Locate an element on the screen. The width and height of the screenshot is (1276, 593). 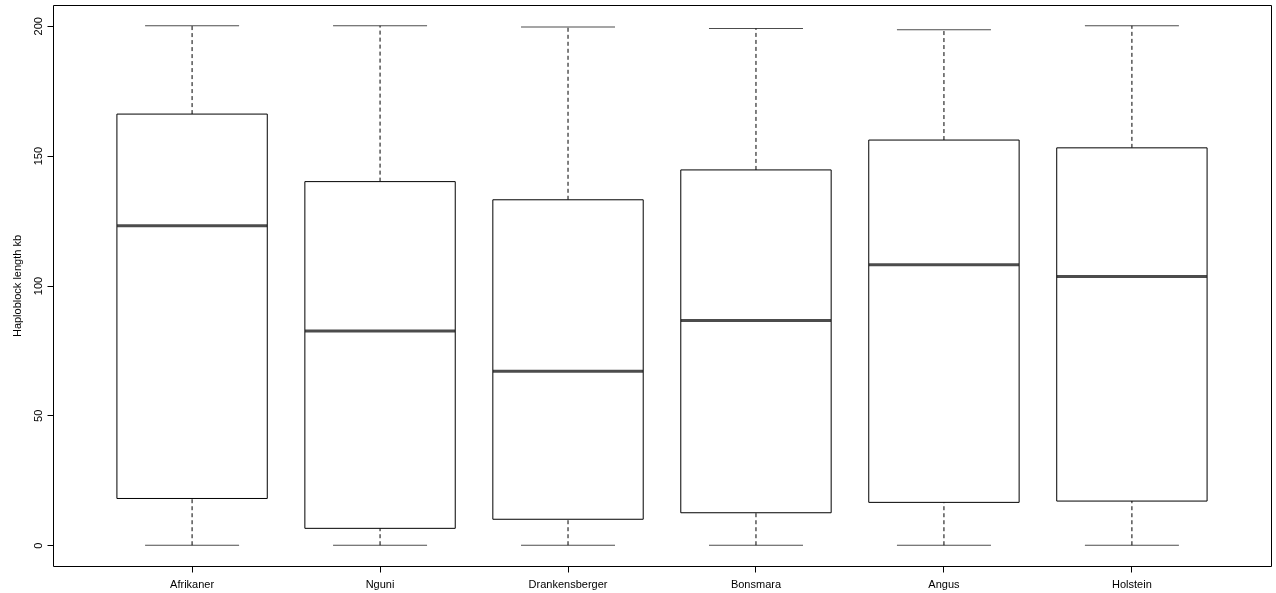
y-tick-label: 100 is located at coordinates (37, 286).